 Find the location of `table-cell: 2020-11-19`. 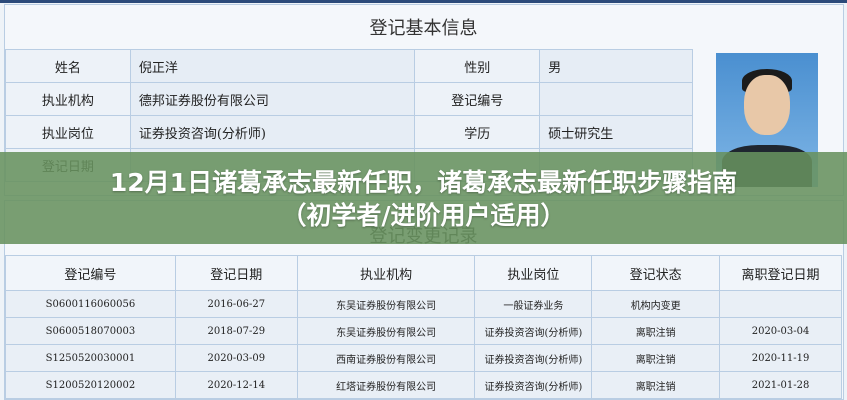

table-cell: 2020-11-19 is located at coordinates (780, 358).